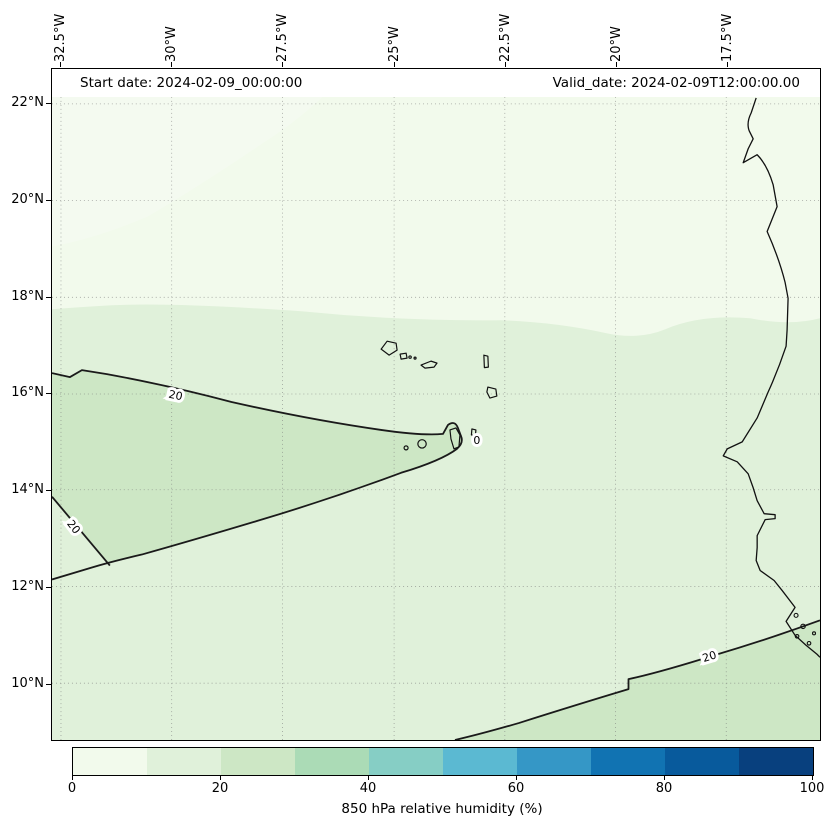 Image resolution: width=837 pixels, height=836 pixels. Describe the element at coordinates (410, 357) in the screenshot. I see `island-santa-luzia` at that location.